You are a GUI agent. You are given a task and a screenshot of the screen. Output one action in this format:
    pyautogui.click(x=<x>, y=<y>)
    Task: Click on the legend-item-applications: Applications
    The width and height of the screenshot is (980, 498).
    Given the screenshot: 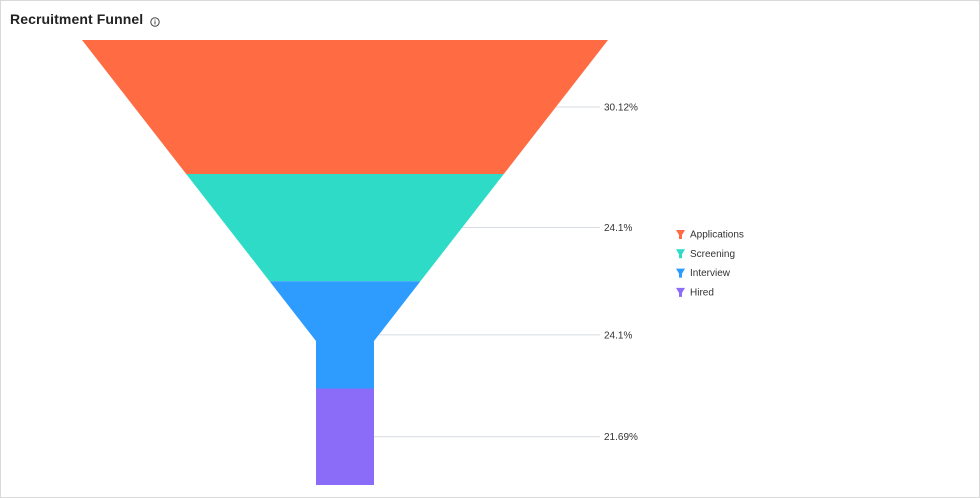 What is the action you would take?
    pyautogui.click(x=710, y=235)
    